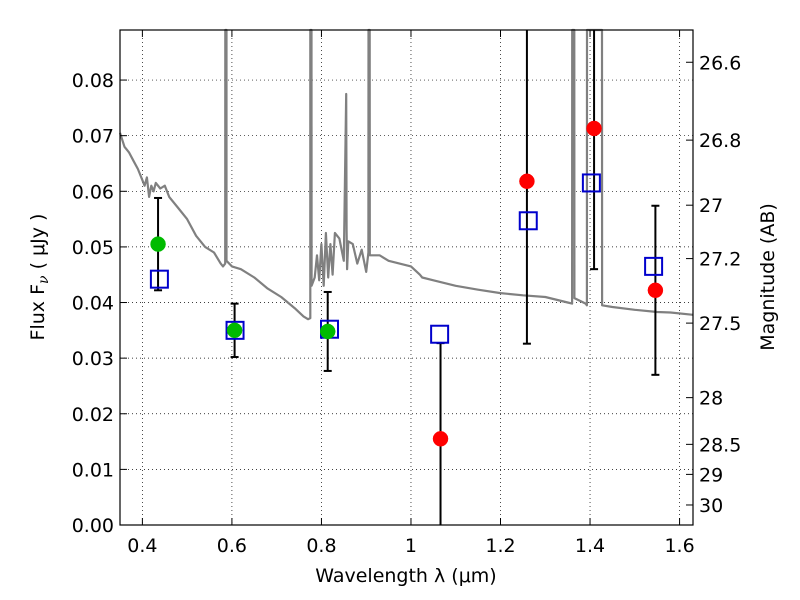  Describe the element at coordinates (711, 475) in the screenshot. I see `y2-tick-label: 29` at that location.